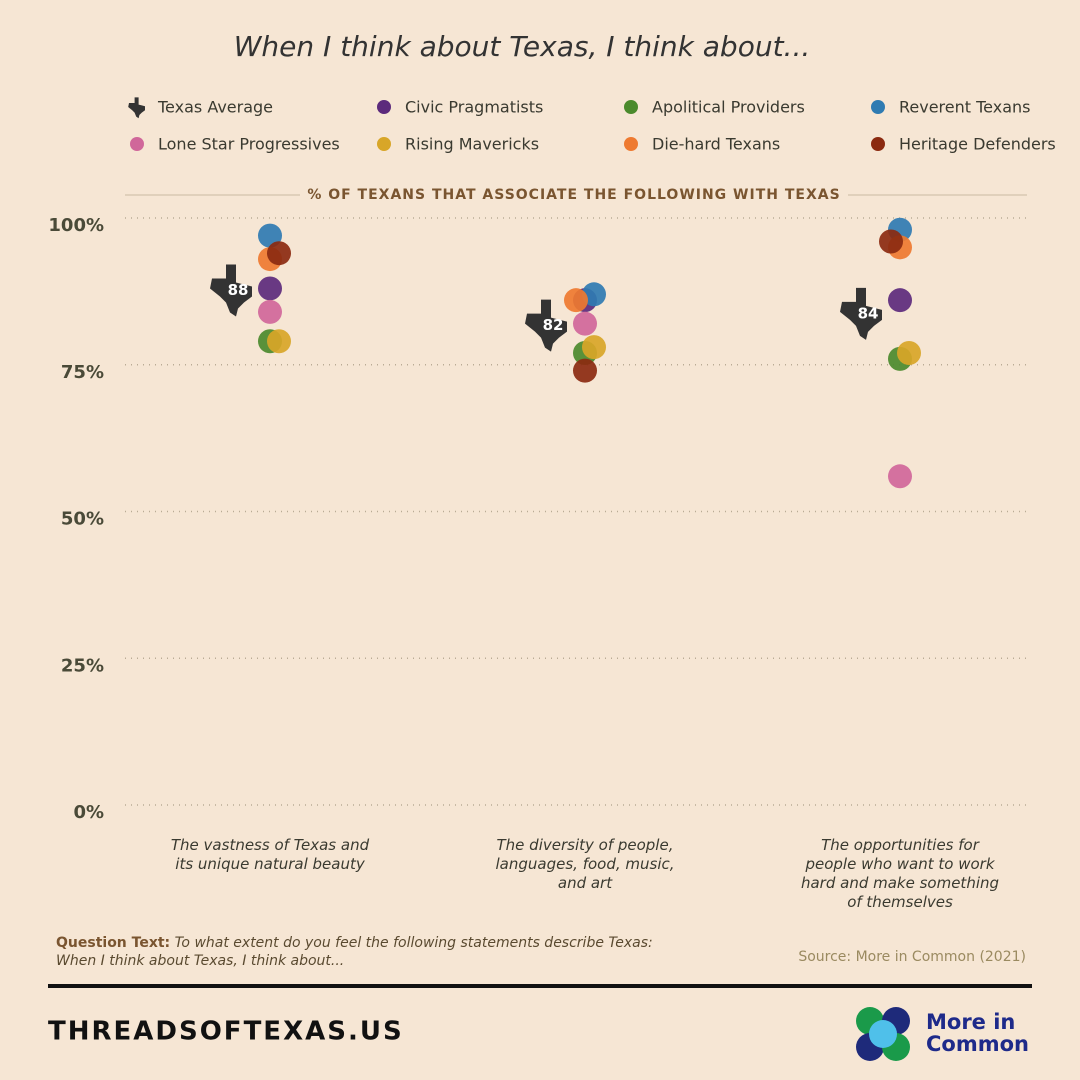 This screenshot has height=1080, width=1080. Describe the element at coordinates (76, 225) in the screenshot. I see `y-tick-label: 100%` at that location.